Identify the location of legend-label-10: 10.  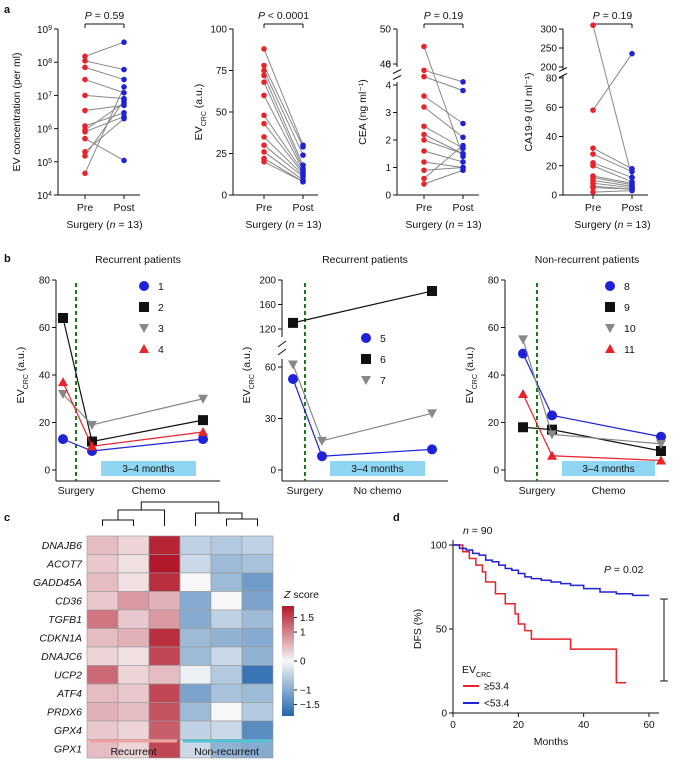
(630, 329).